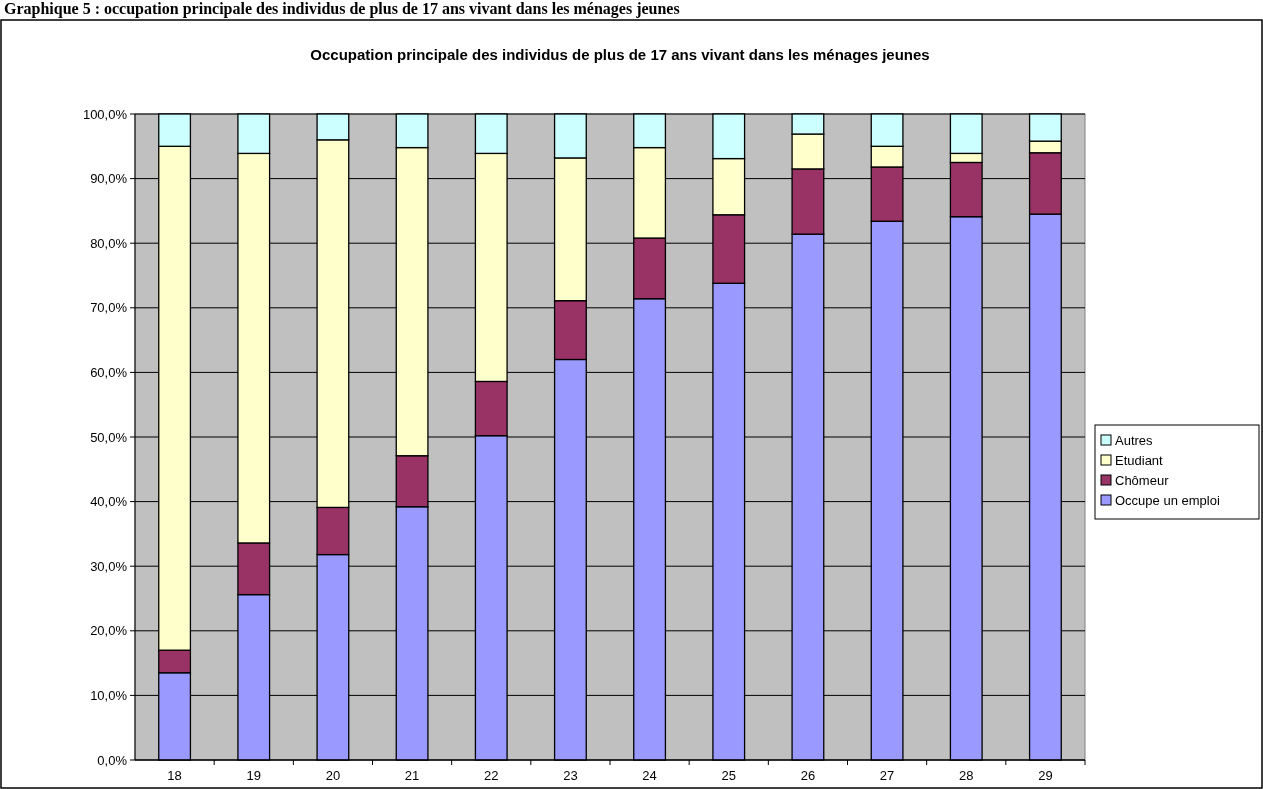  Describe the element at coordinates (887, 775) in the screenshot. I see `x-tick-label: 27` at that location.